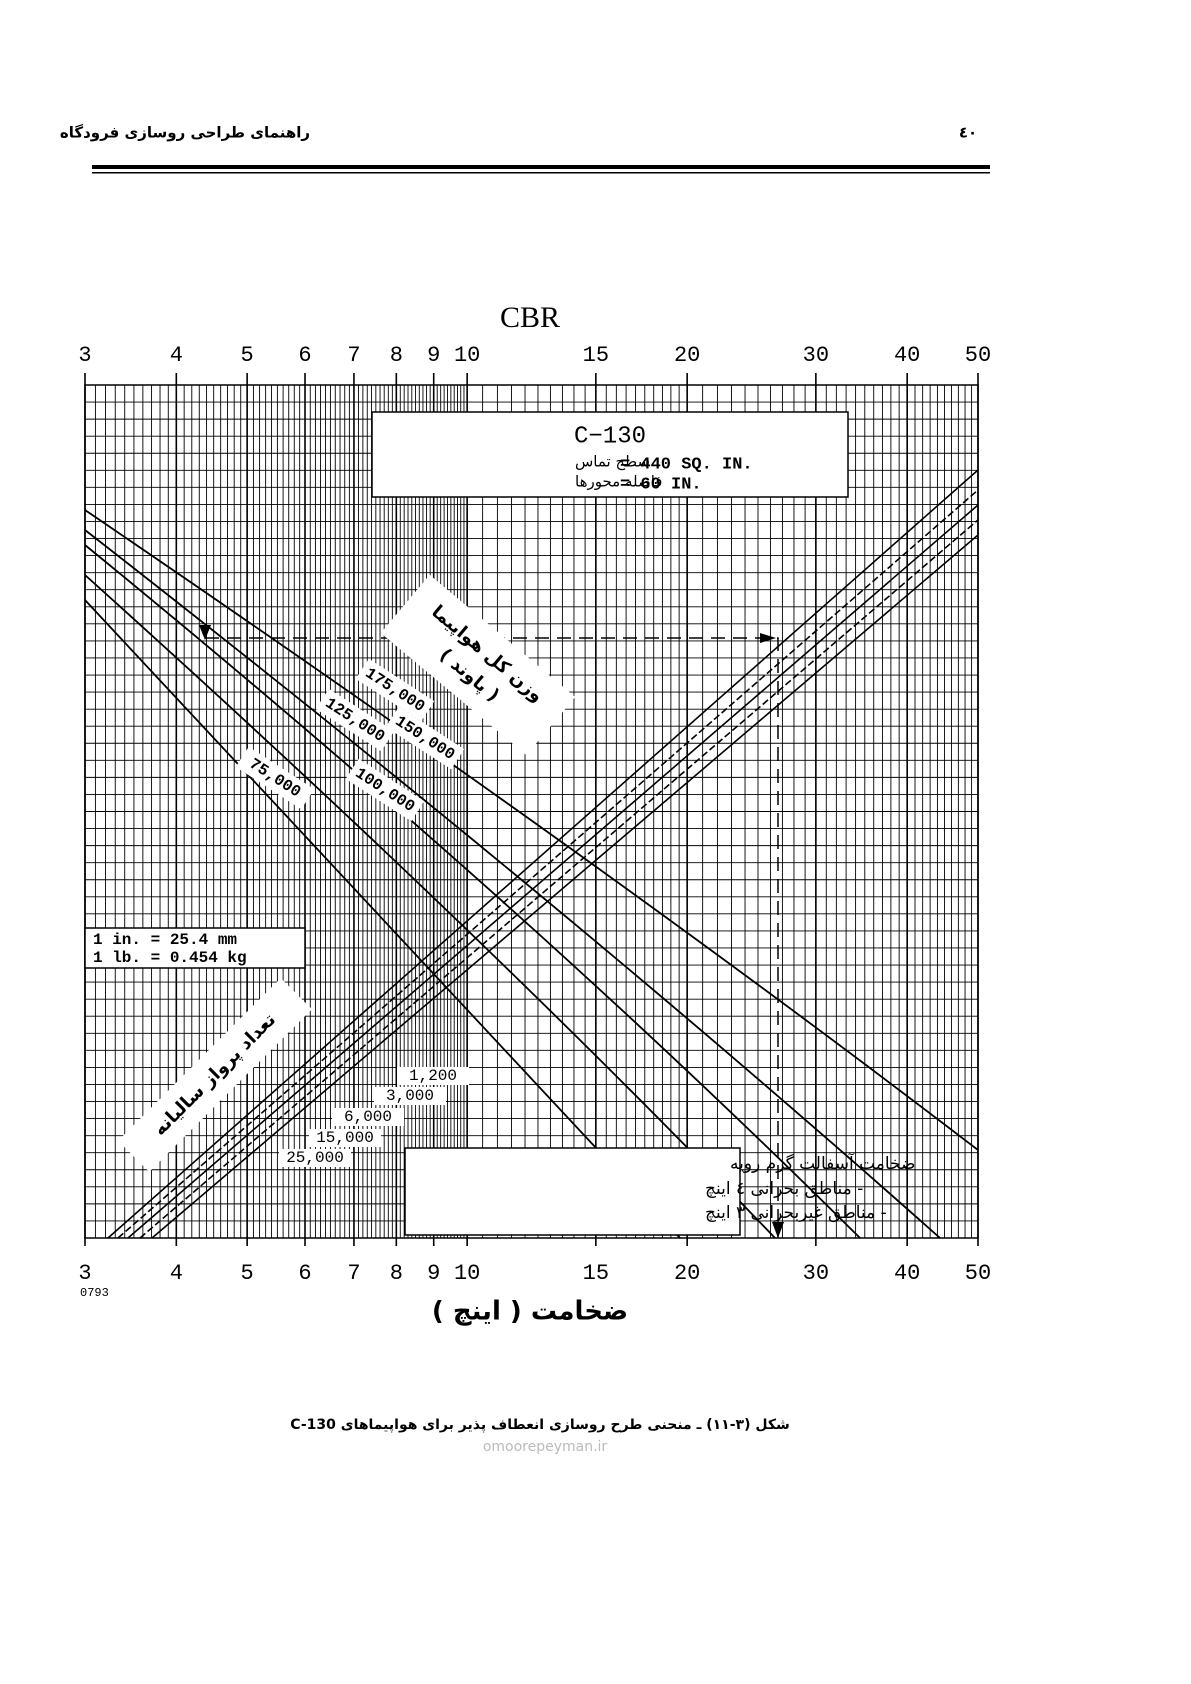 Image resolution: width=1191 pixels, height=1684 pixels. What do you see at coordinates (467, 355) in the screenshot?
I see `x2-tick-label: 10` at bounding box center [467, 355].